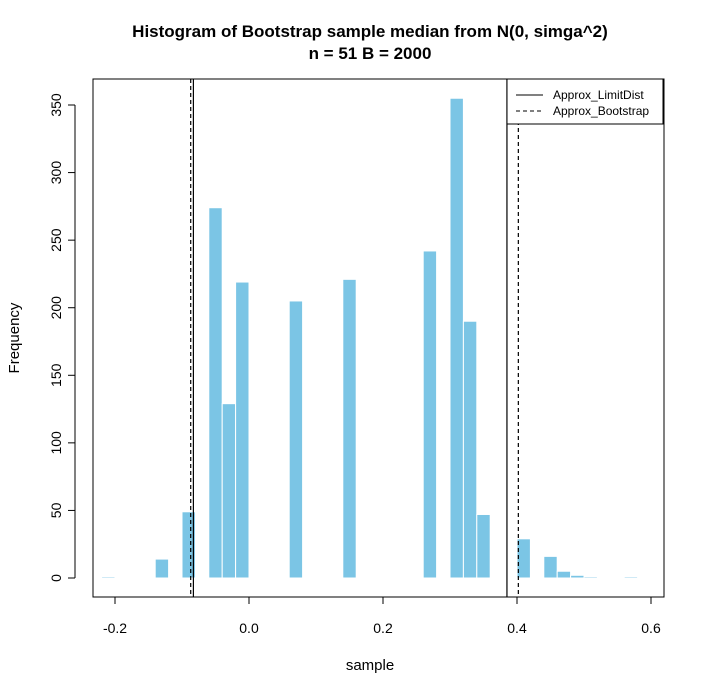 This screenshot has width=701, height=695. What do you see at coordinates (56, 375) in the screenshot?
I see `y-tick-label: 150` at bounding box center [56, 375].